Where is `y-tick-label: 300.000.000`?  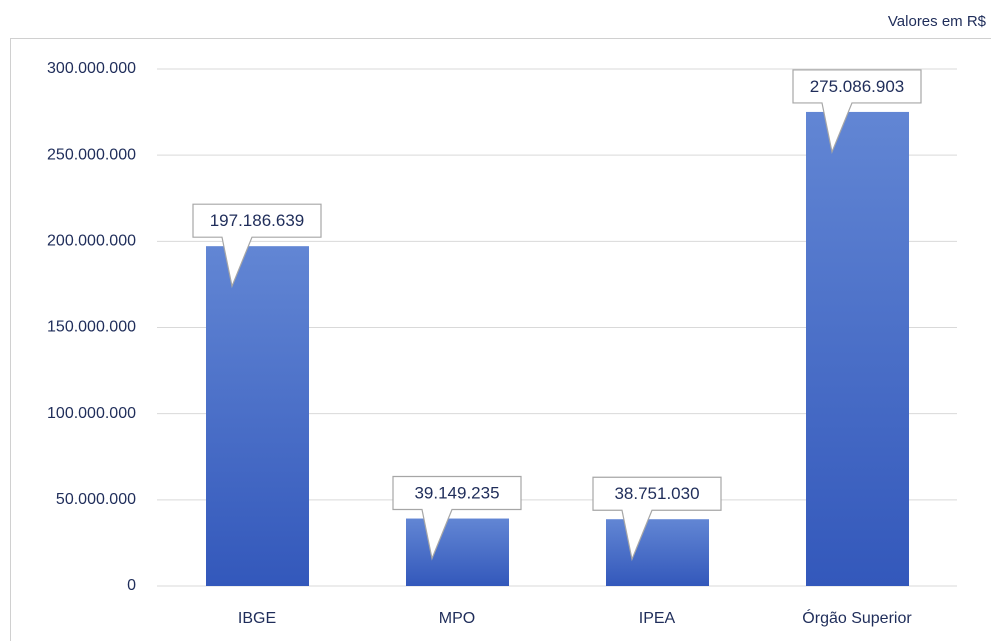
y-tick-label: 300.000.000 is located at coordinates (91, 68).